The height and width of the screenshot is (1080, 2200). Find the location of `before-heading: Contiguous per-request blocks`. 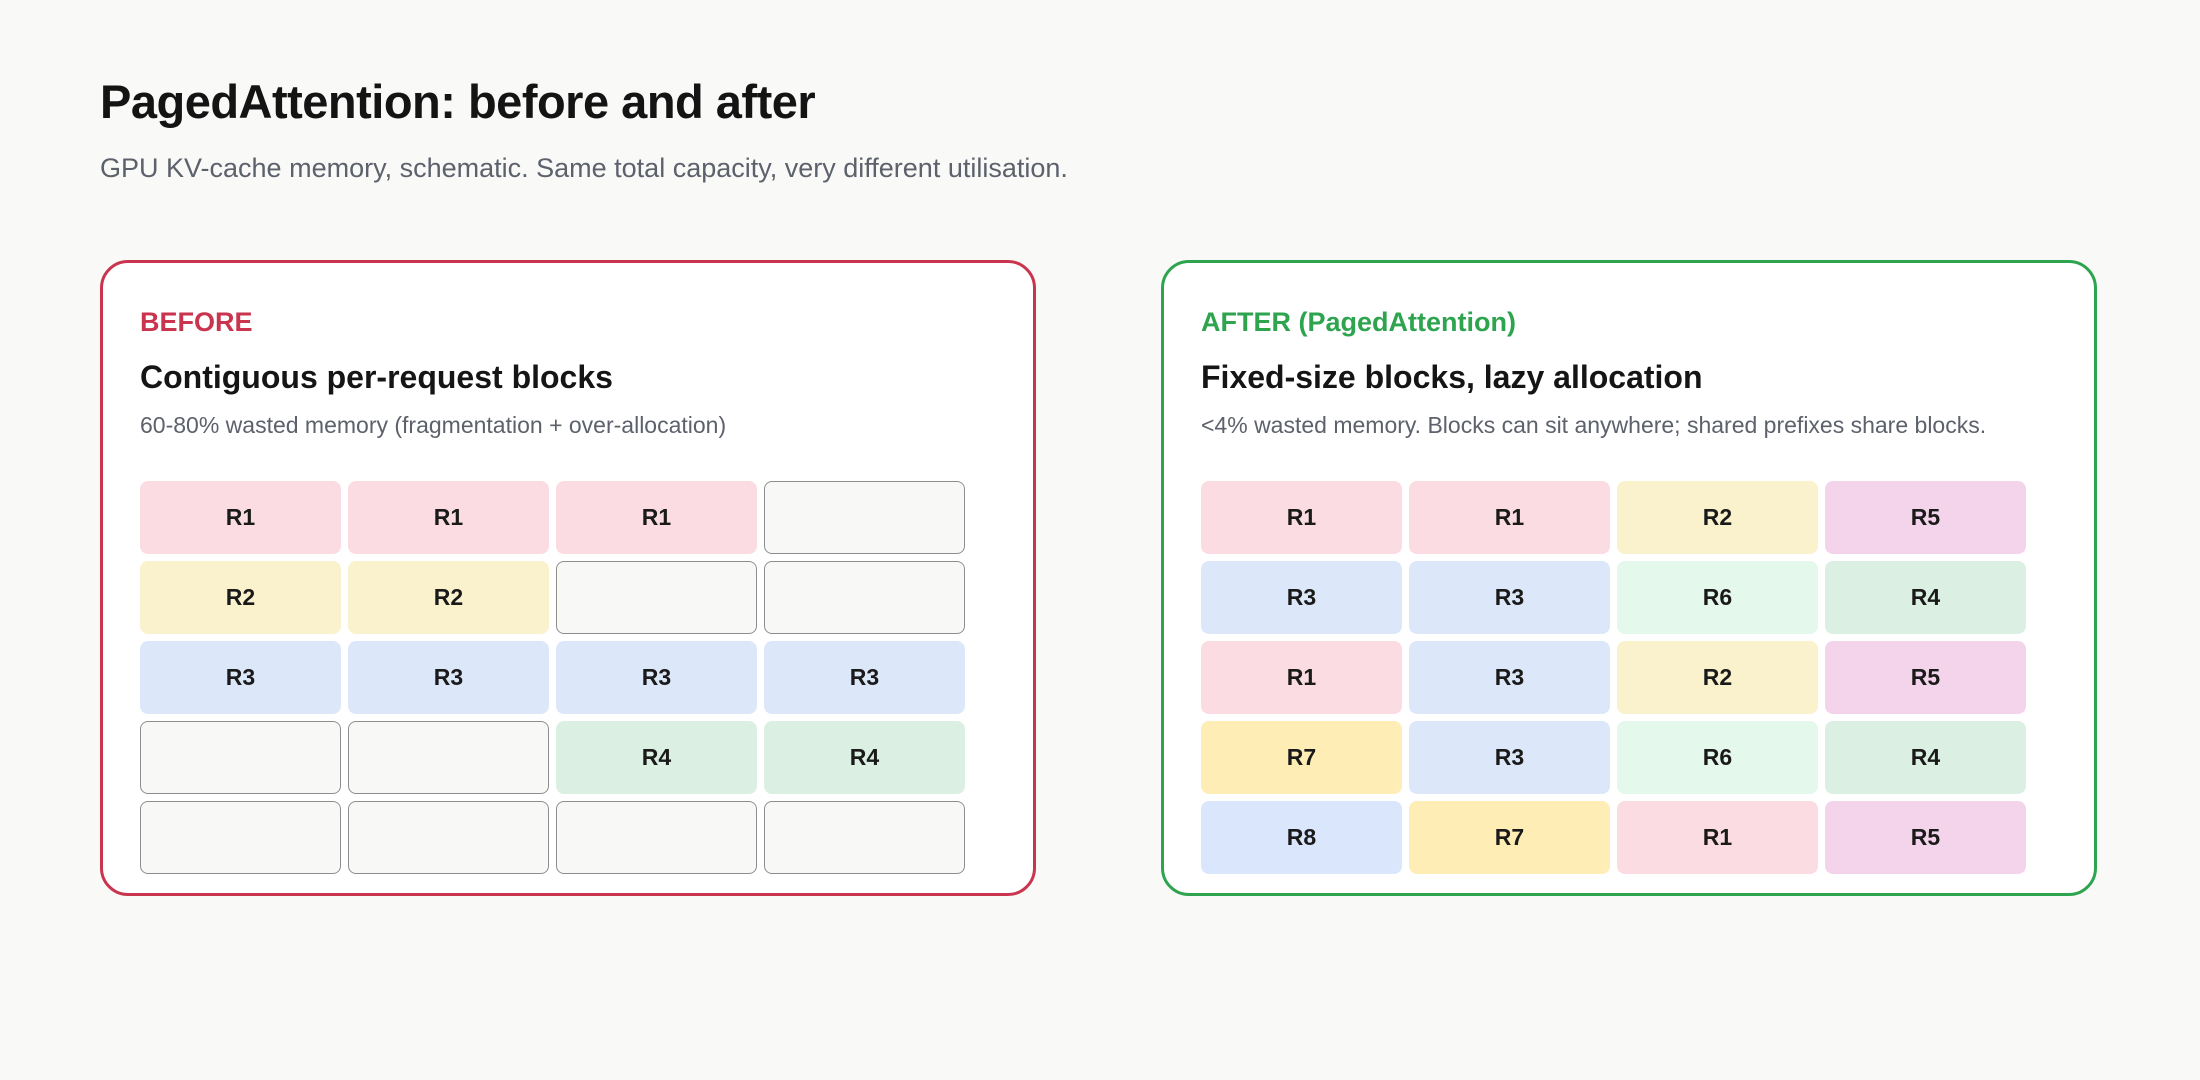

before-heading: Contiguous per-request blocks is located at coordinates (376, 377).